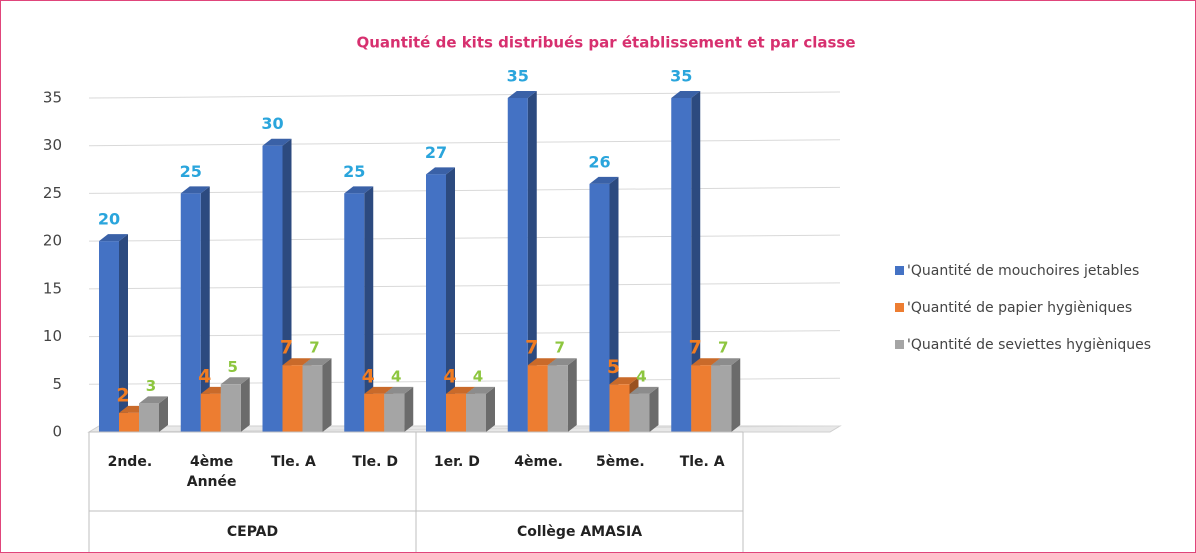 The image size is (1196, 553). What do you see at coordinates (57, 384) in the screenshot?
I see `y-tick-label: 5` at bounding box center [57, 384].